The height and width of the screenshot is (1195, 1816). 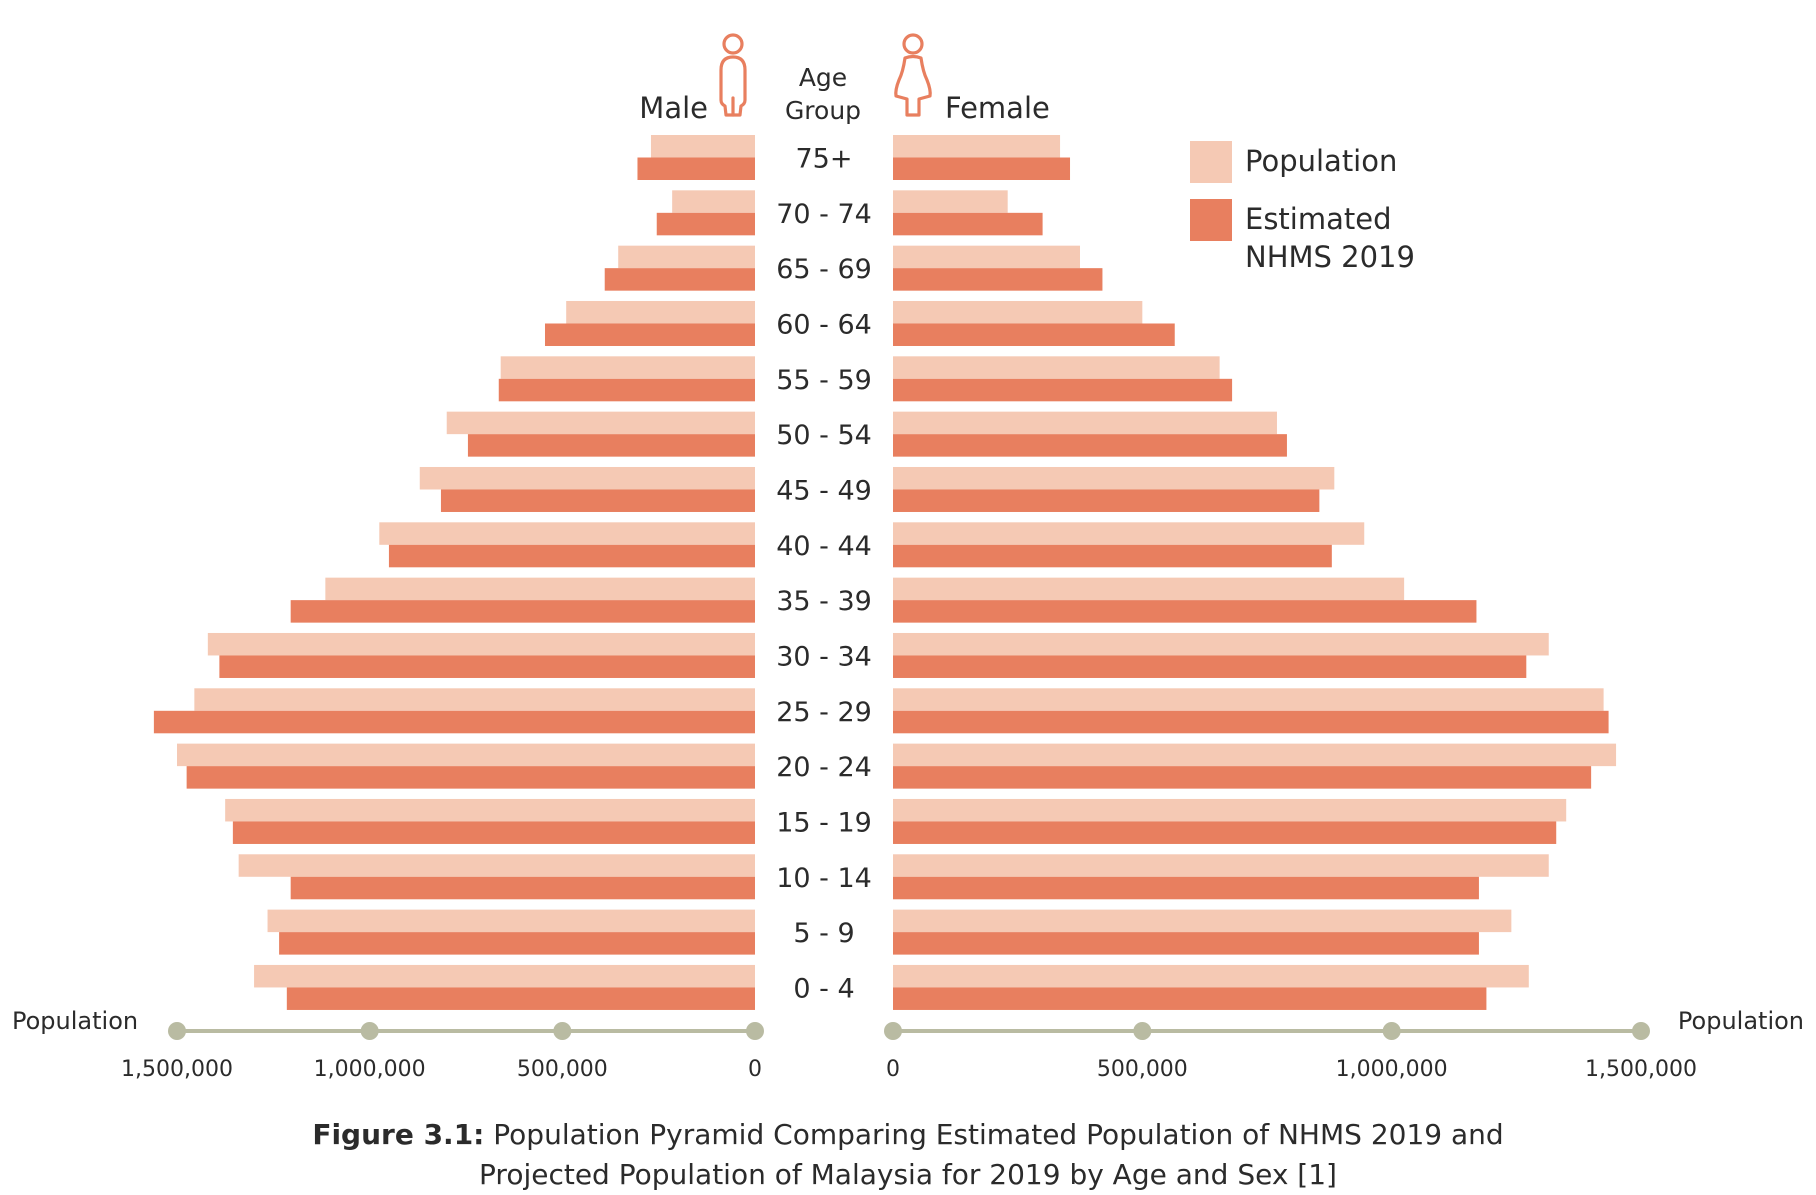 I want to click on age-label-5-9: 5 - 9, so click(x=823, y=933).